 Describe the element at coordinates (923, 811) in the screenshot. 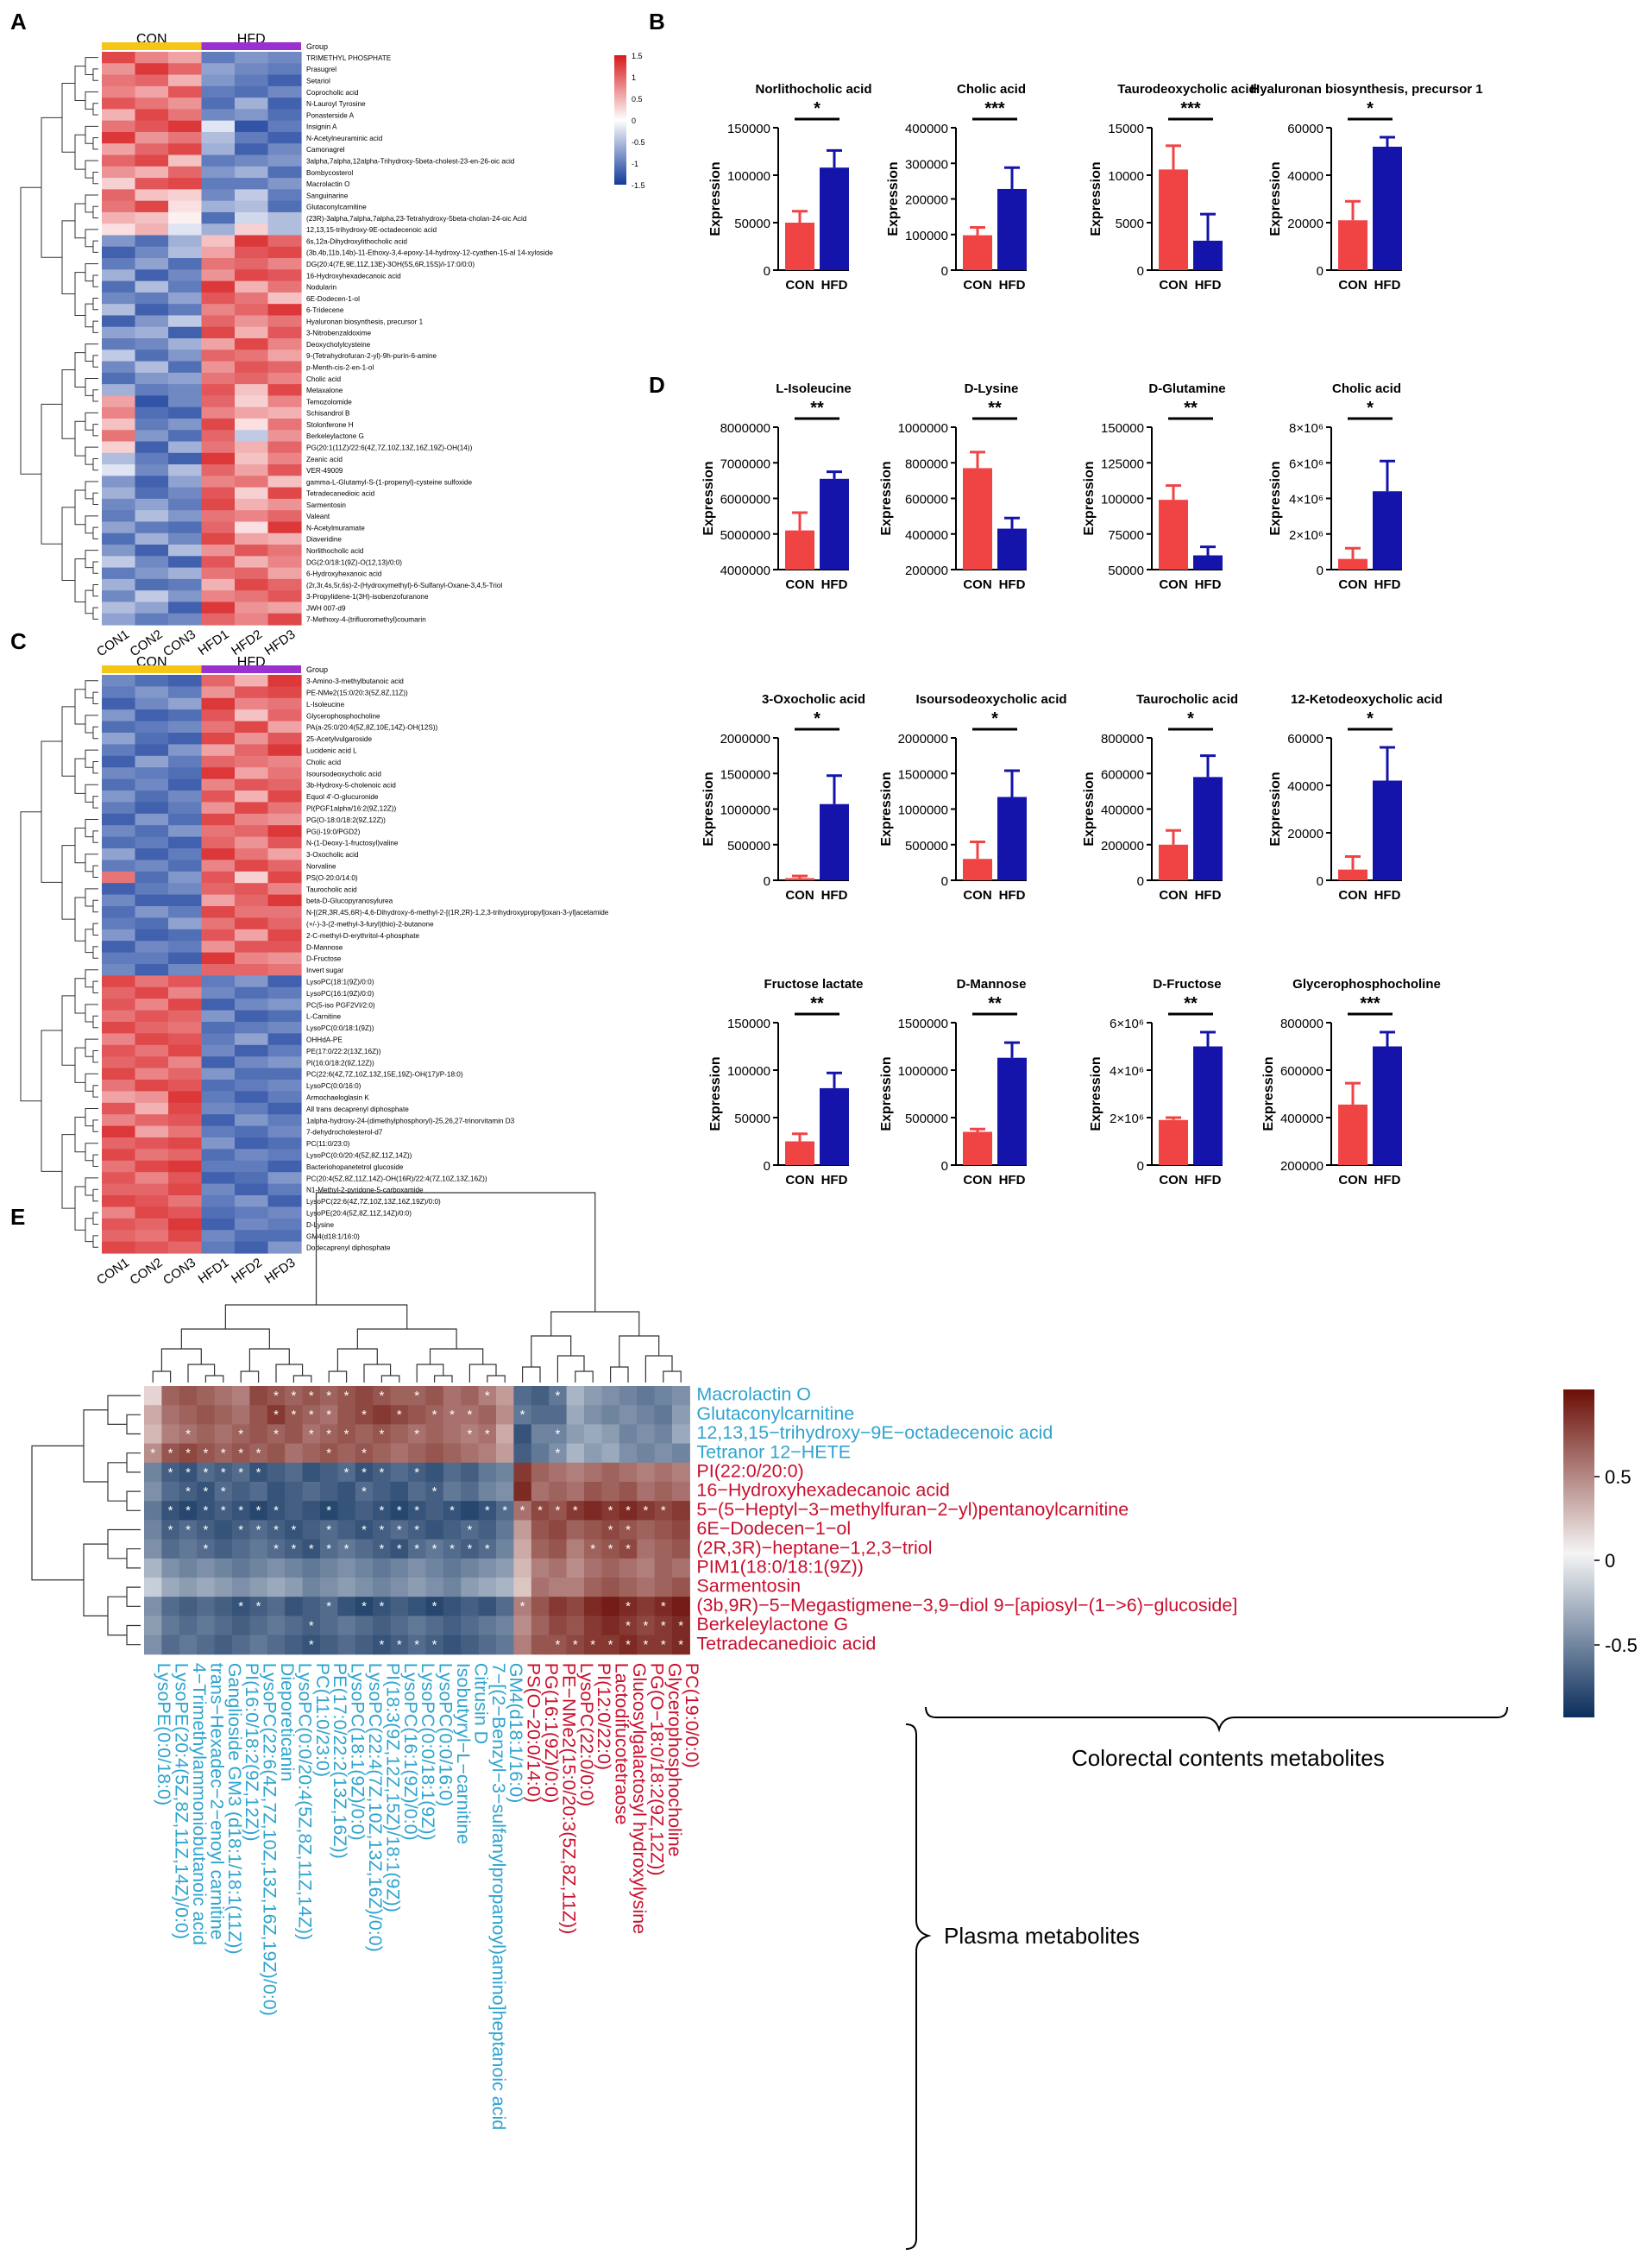

I see `y-tick-label: 1000000` at that location.